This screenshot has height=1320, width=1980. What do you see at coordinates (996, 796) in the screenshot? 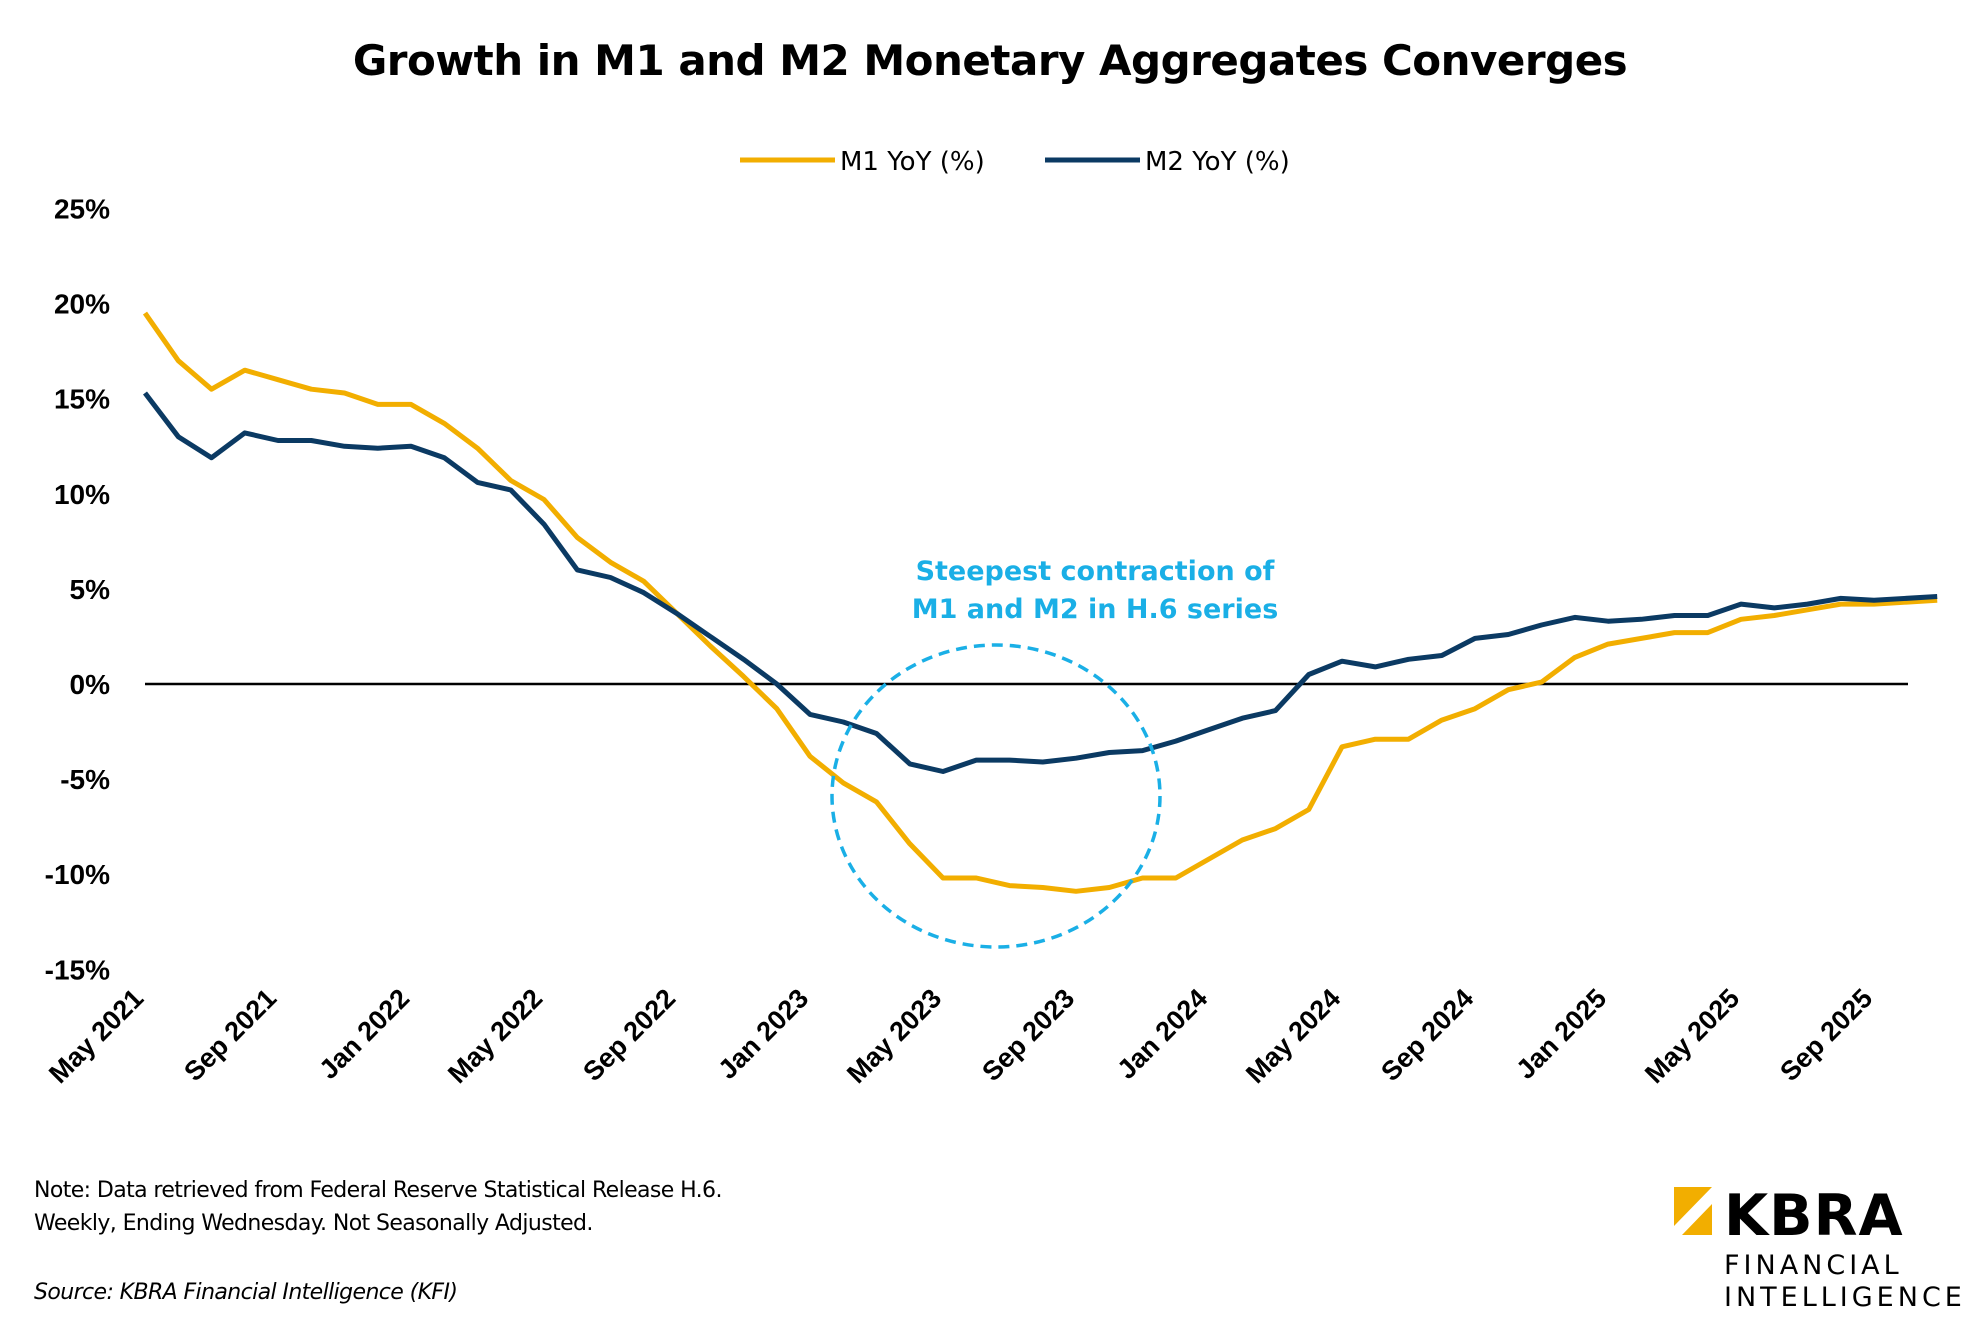
I see `highlight-circle` at bounding box center [996, 796].